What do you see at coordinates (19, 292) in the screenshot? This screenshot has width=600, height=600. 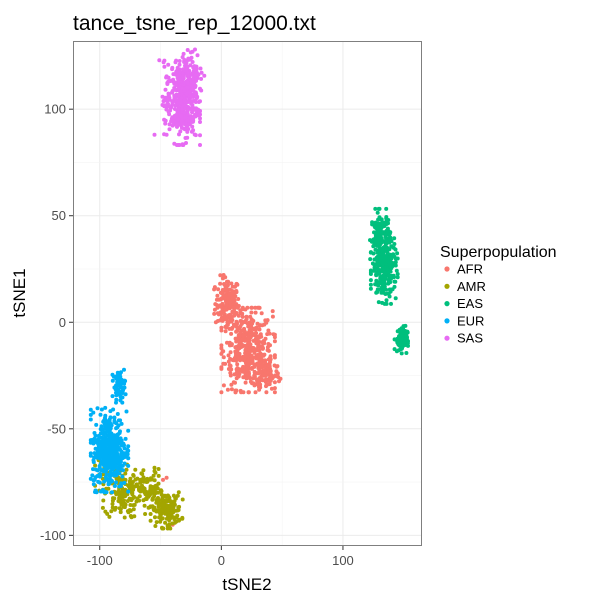 I see `y-axis-title: tSNE1` at bounding box center [19, 292].